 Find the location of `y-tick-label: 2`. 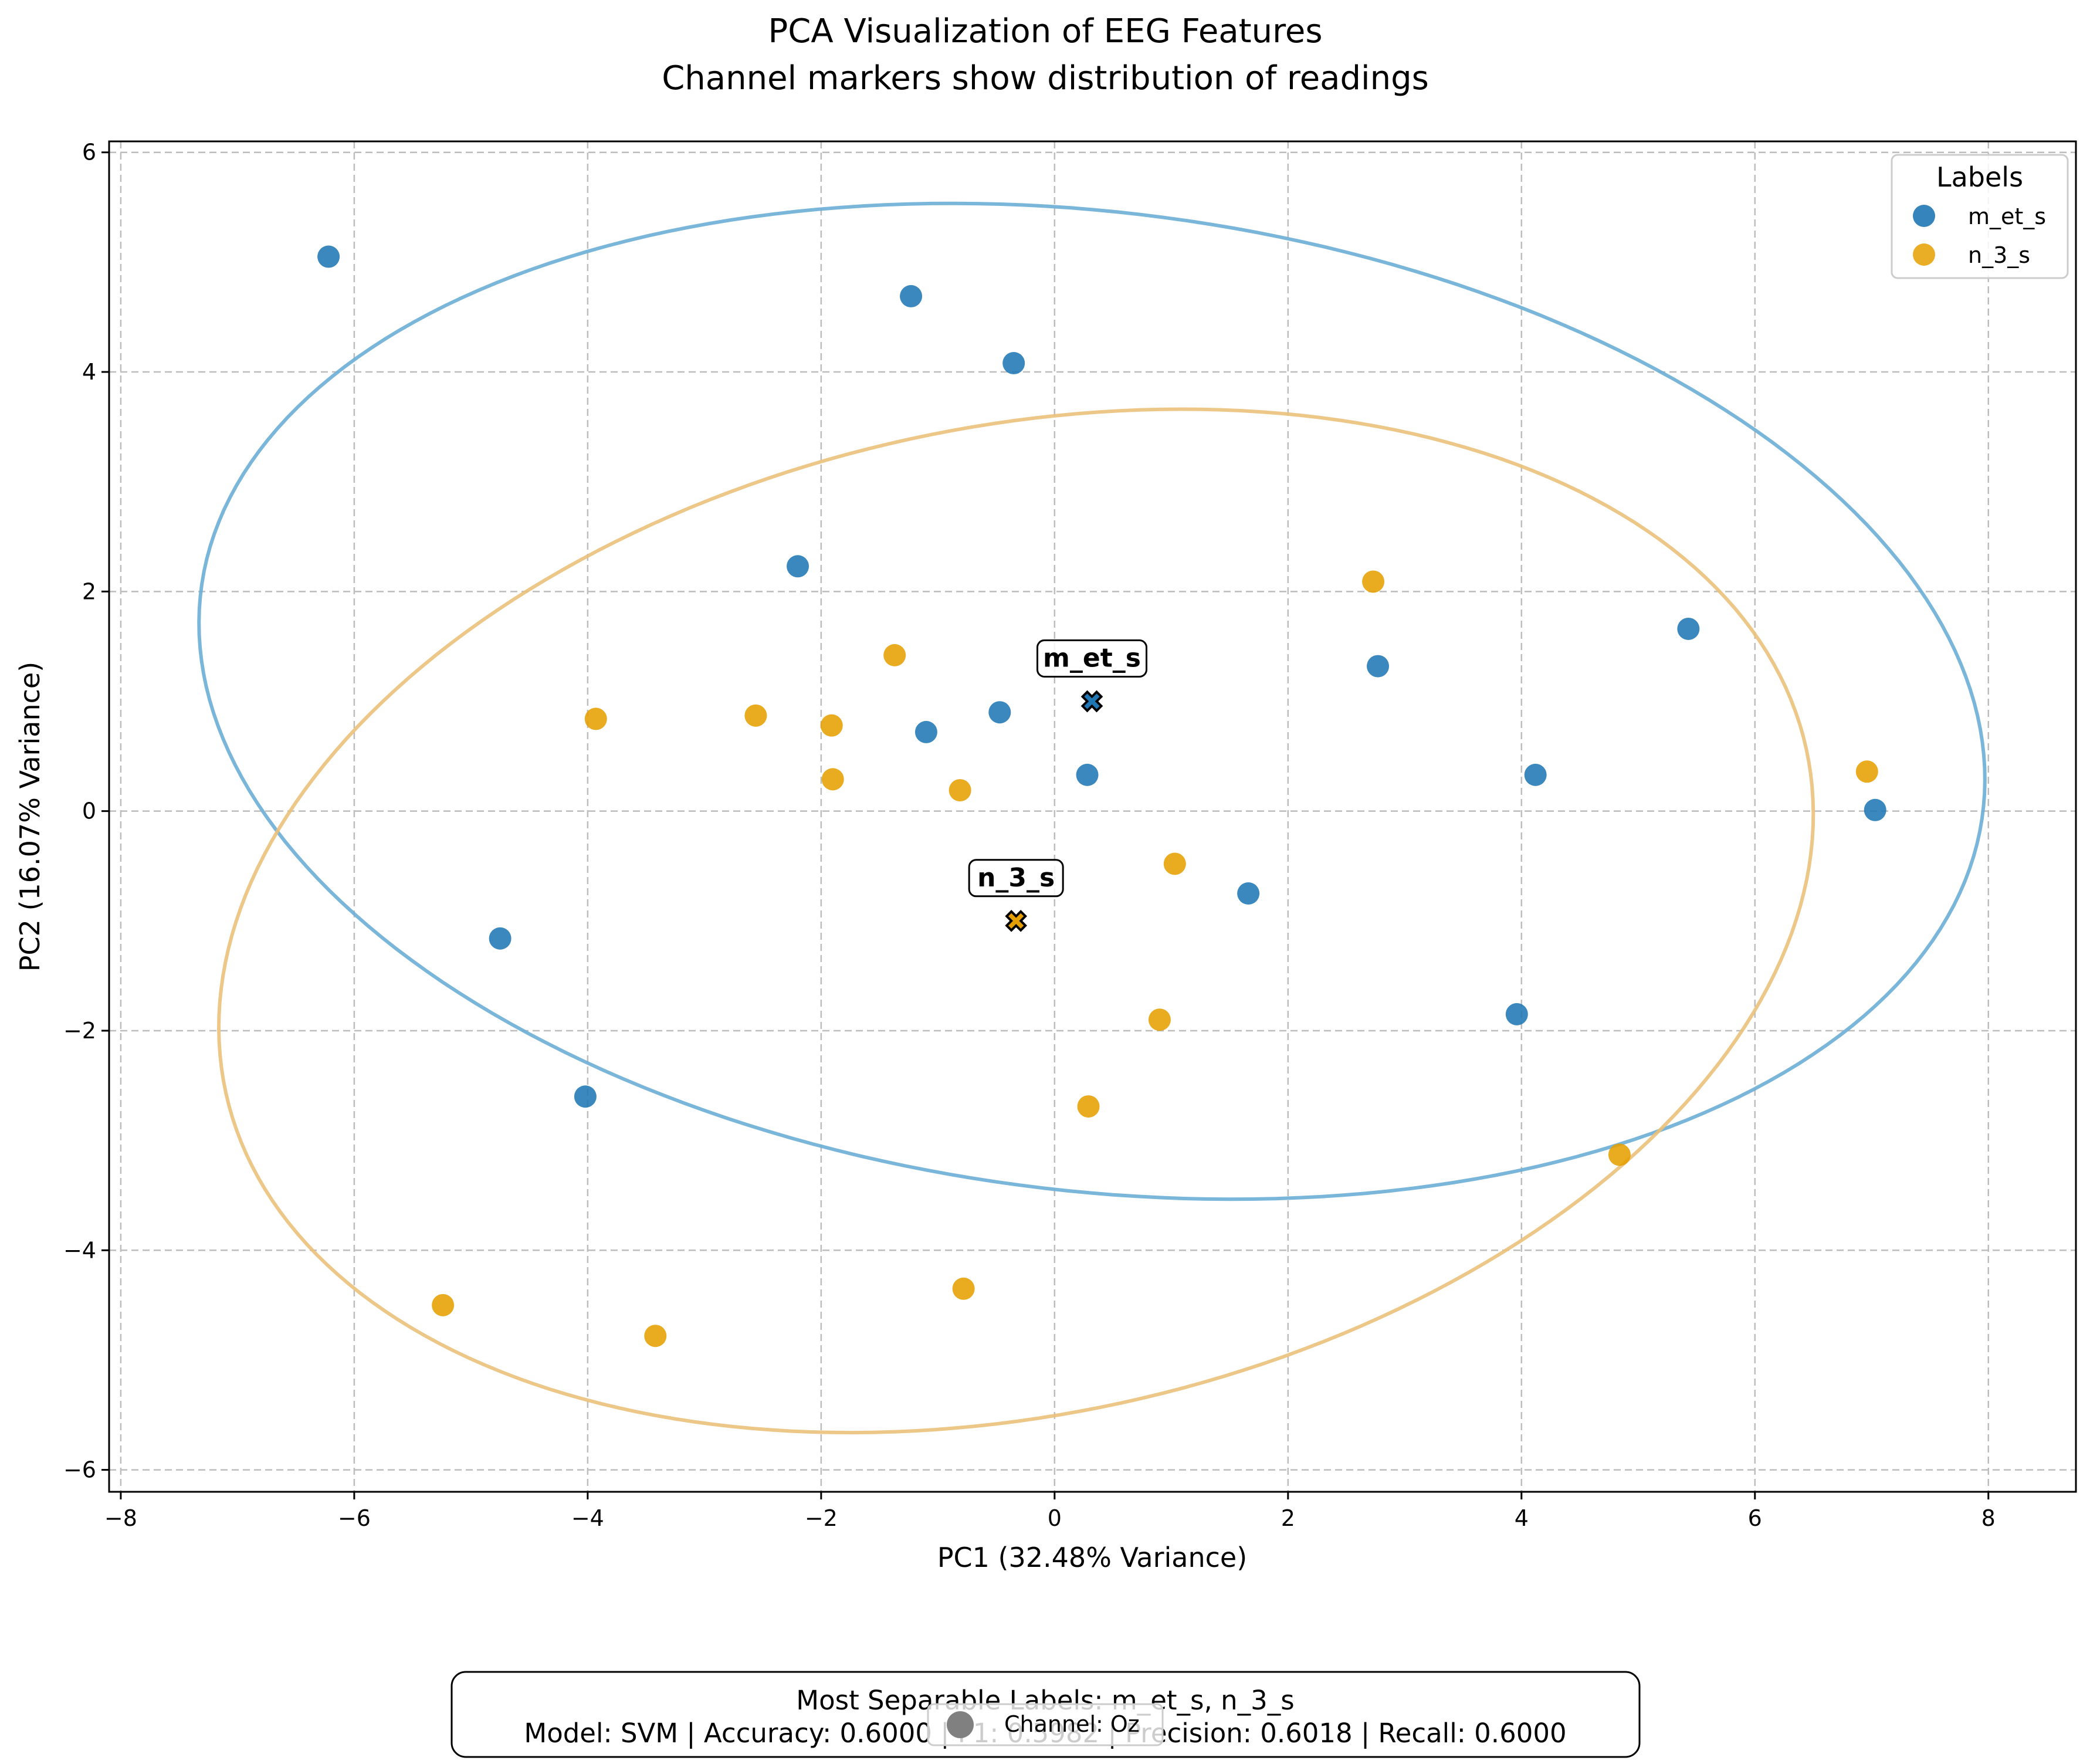

y-tick-label: 2 is located at coordinates (89, 591).